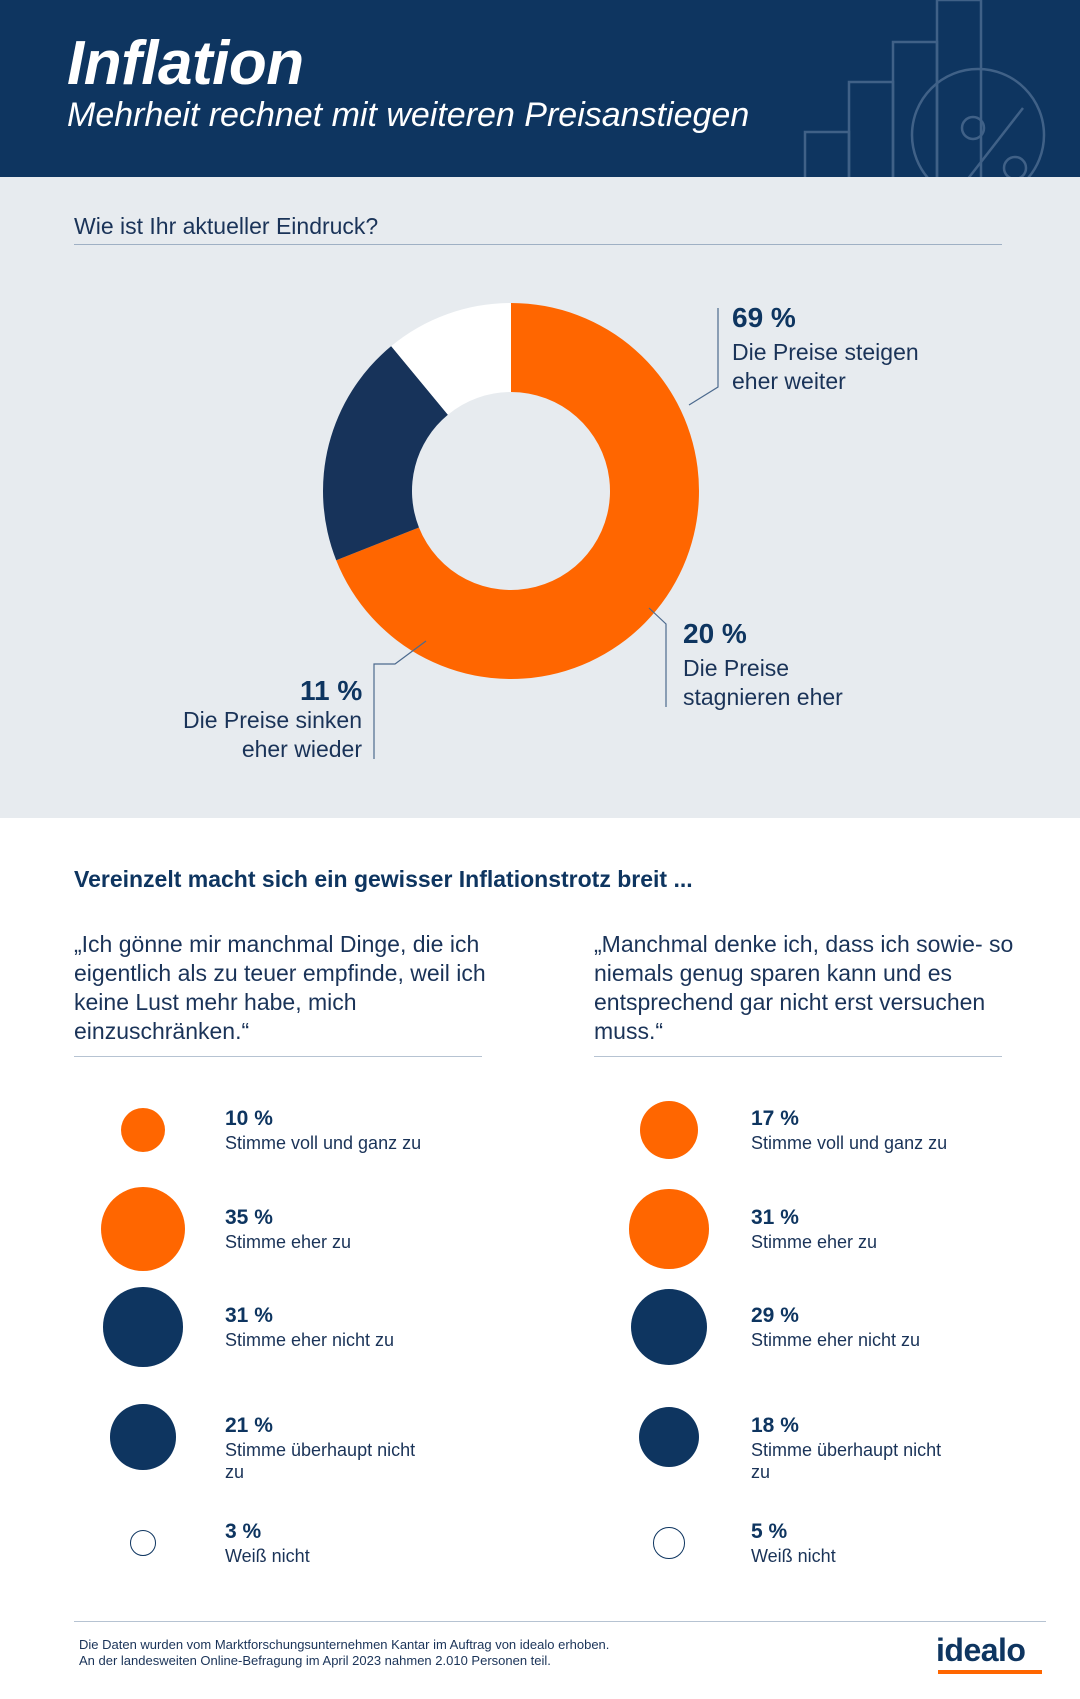  I want to click on page-title: Inflation, so click(185, 63).